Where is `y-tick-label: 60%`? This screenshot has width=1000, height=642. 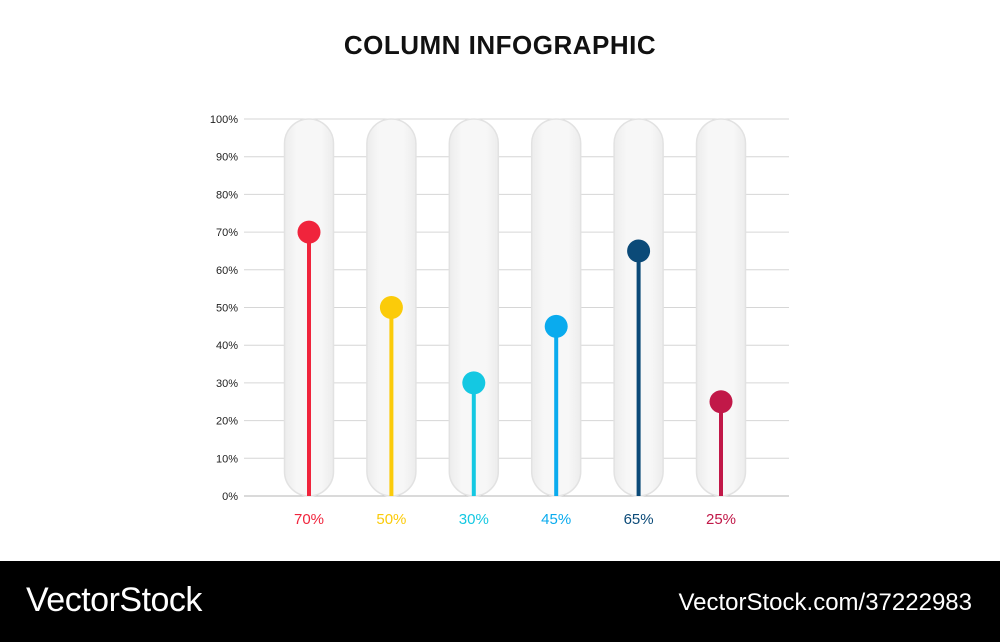
y-tick-label: 60% is located at coordinates (227, 271).